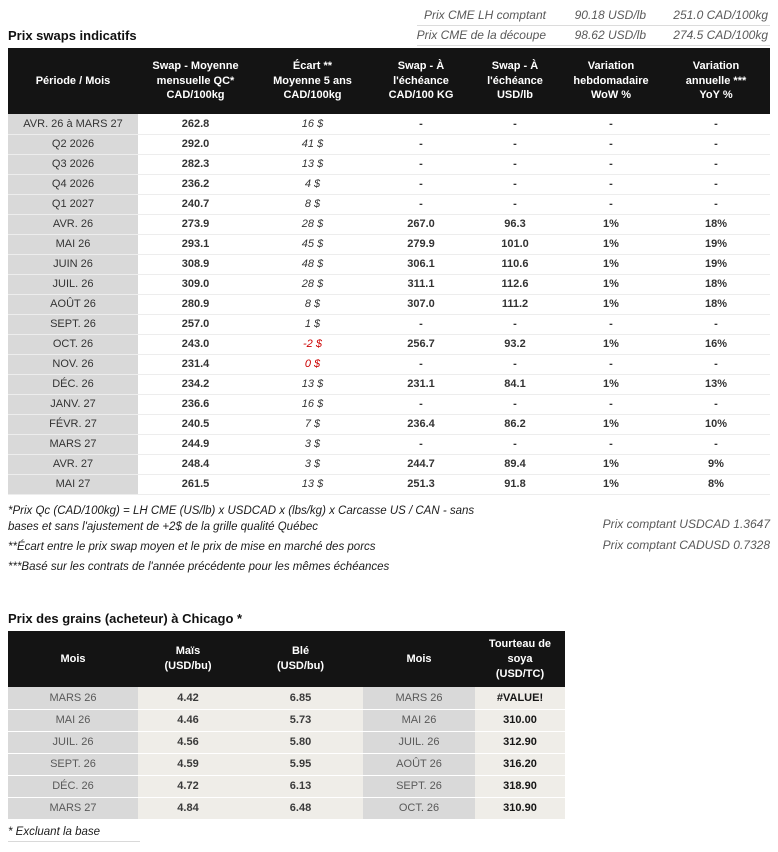 This screenshot has width=778, height=852. What do you see at coordinates (716, 304) in the screenshot?
I see `yoy-variation-cell: 18%` at bounding box center [716, 304].